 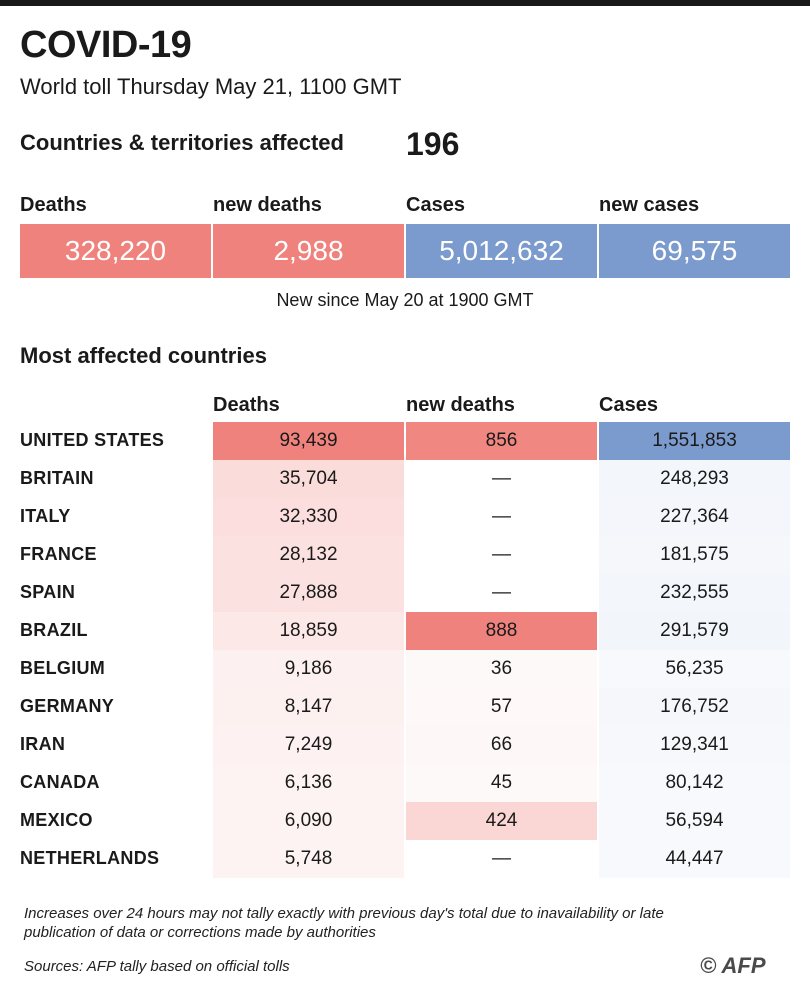 What do you see at coordinates (90, 858) in the screenshot?
I see `country-name: NETHERLANDS` at bounding box center [90, 858].